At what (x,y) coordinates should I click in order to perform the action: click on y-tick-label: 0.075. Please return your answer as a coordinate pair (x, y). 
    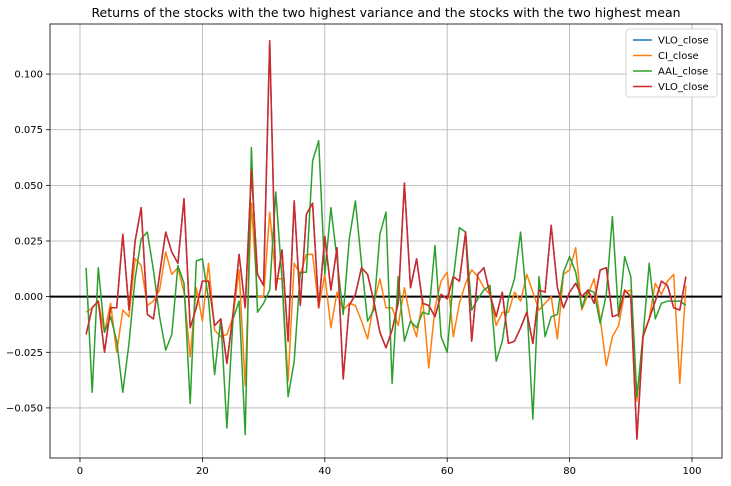
    Looking at the image, I should click on (28, 130).